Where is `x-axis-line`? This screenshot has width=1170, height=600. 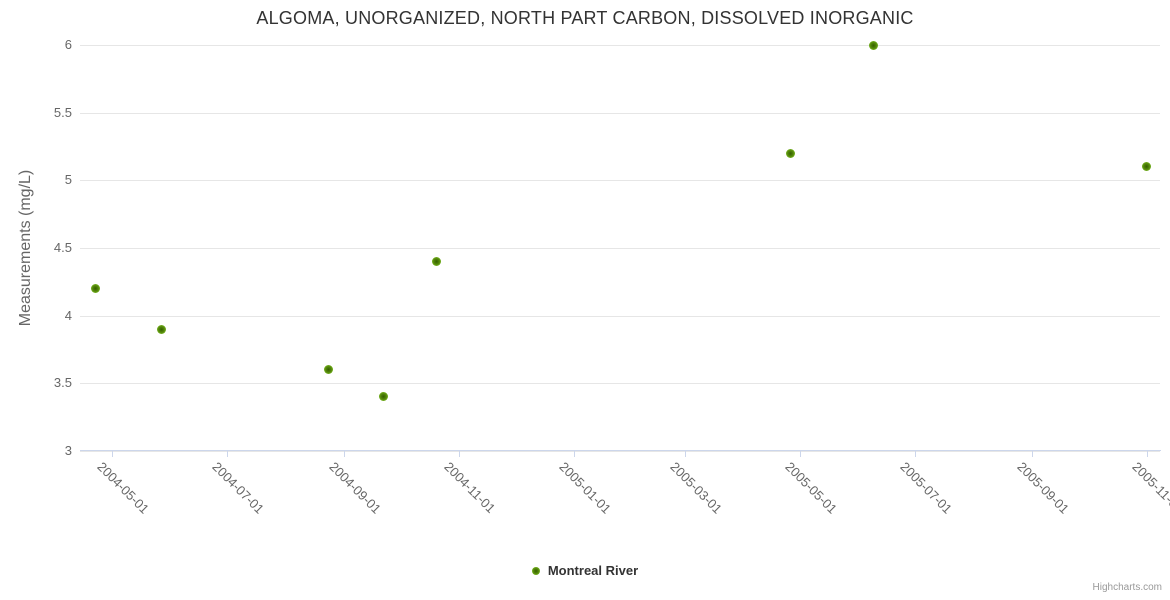 x-axis-line is located at coordinates (620, 450).